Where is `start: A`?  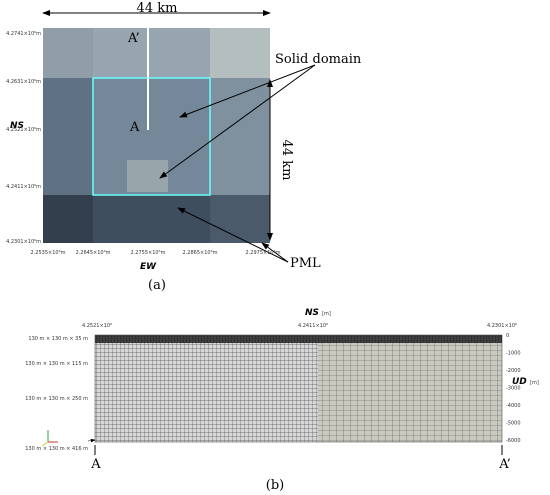 start: A is located at coordinates (95, 464).